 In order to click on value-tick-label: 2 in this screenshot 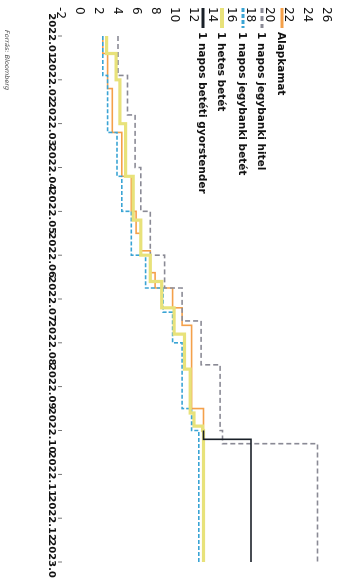, I will do `click(99, 11)`.